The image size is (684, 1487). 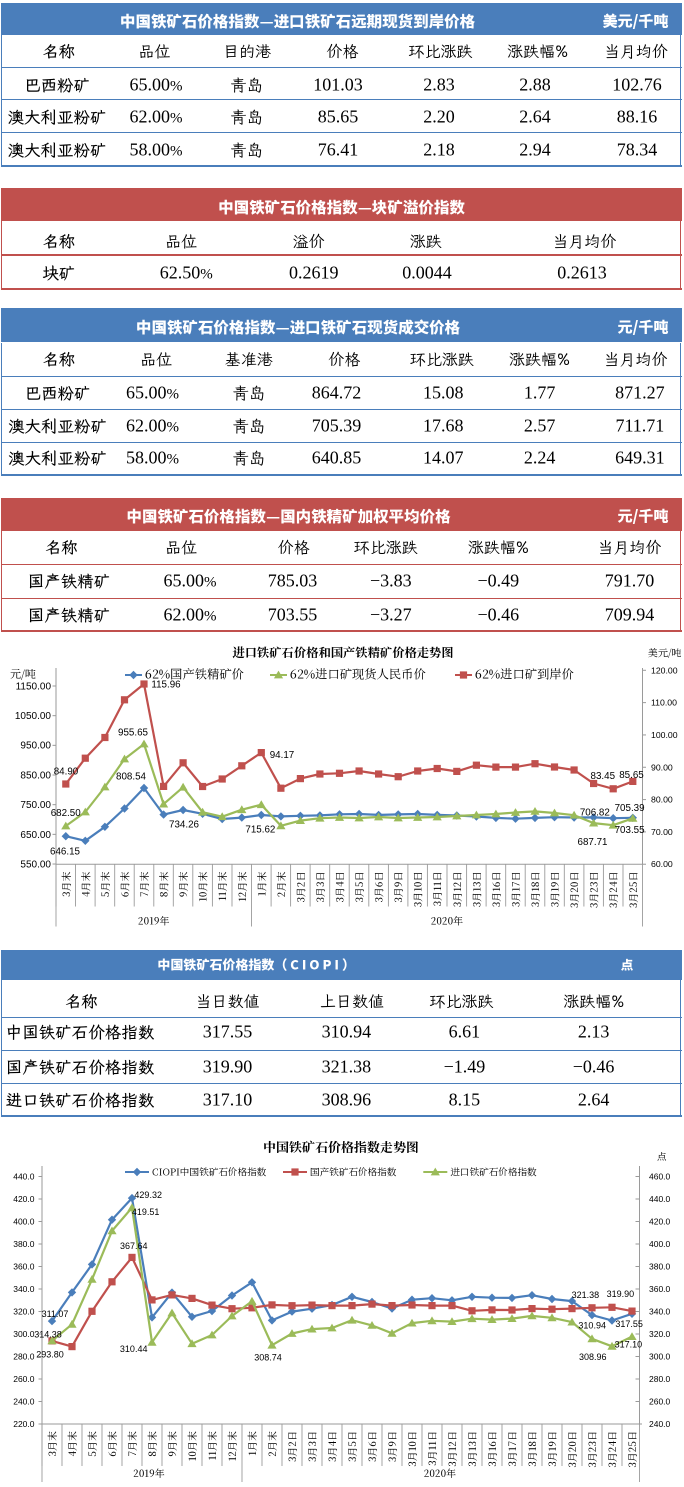 I want to click on svg-text: 308.96, so click(x=593, y=1357).